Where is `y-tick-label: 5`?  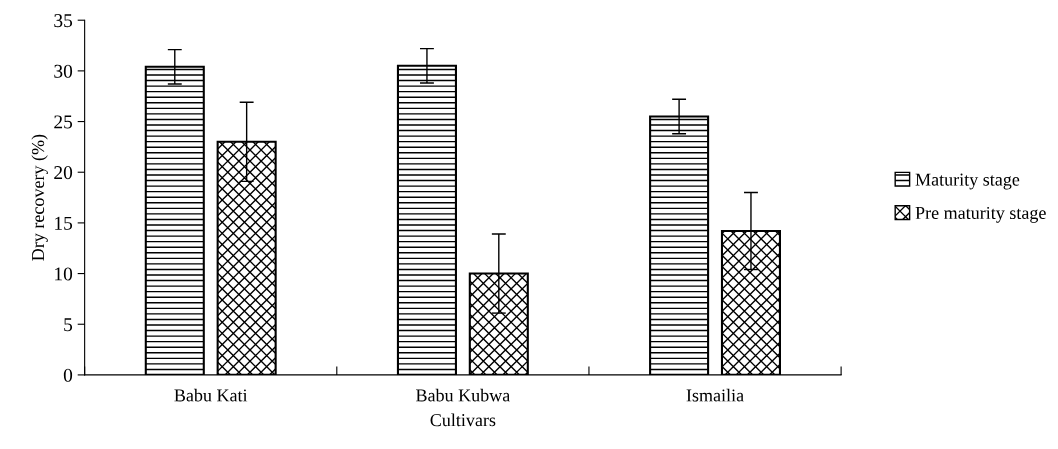
y-tick-label: 5 is located at coordinates (68, 325).